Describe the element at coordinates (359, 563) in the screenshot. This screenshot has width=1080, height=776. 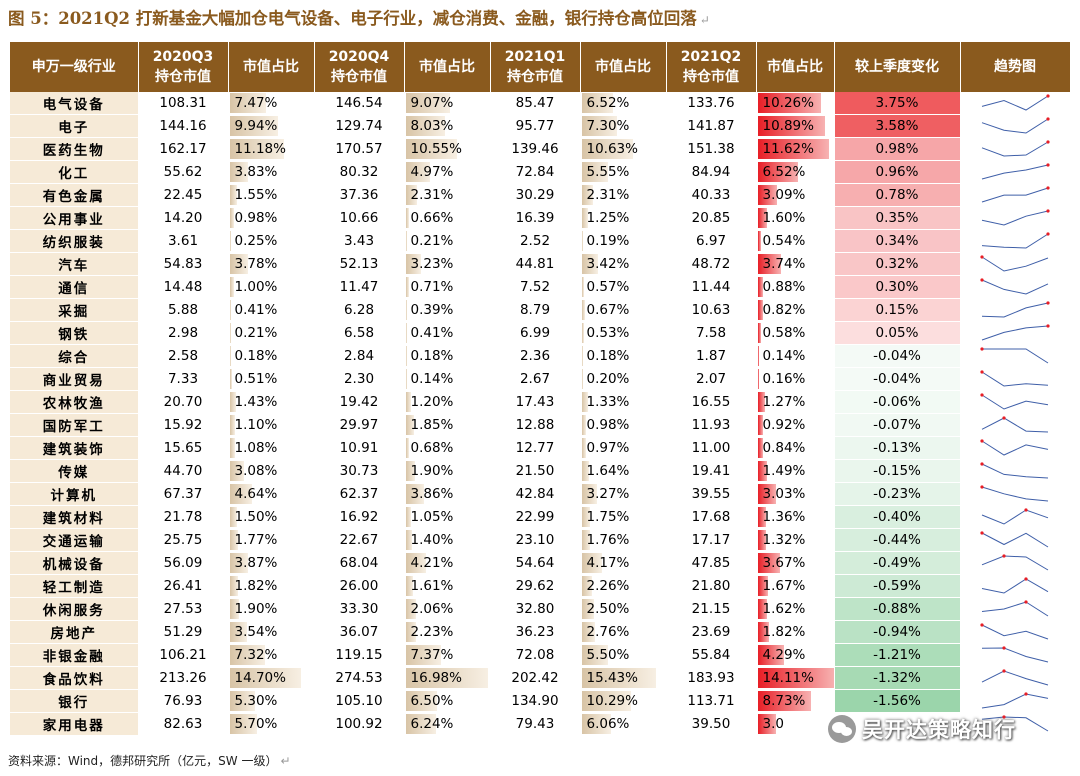
I see `value-cell: 68.04` at that location.